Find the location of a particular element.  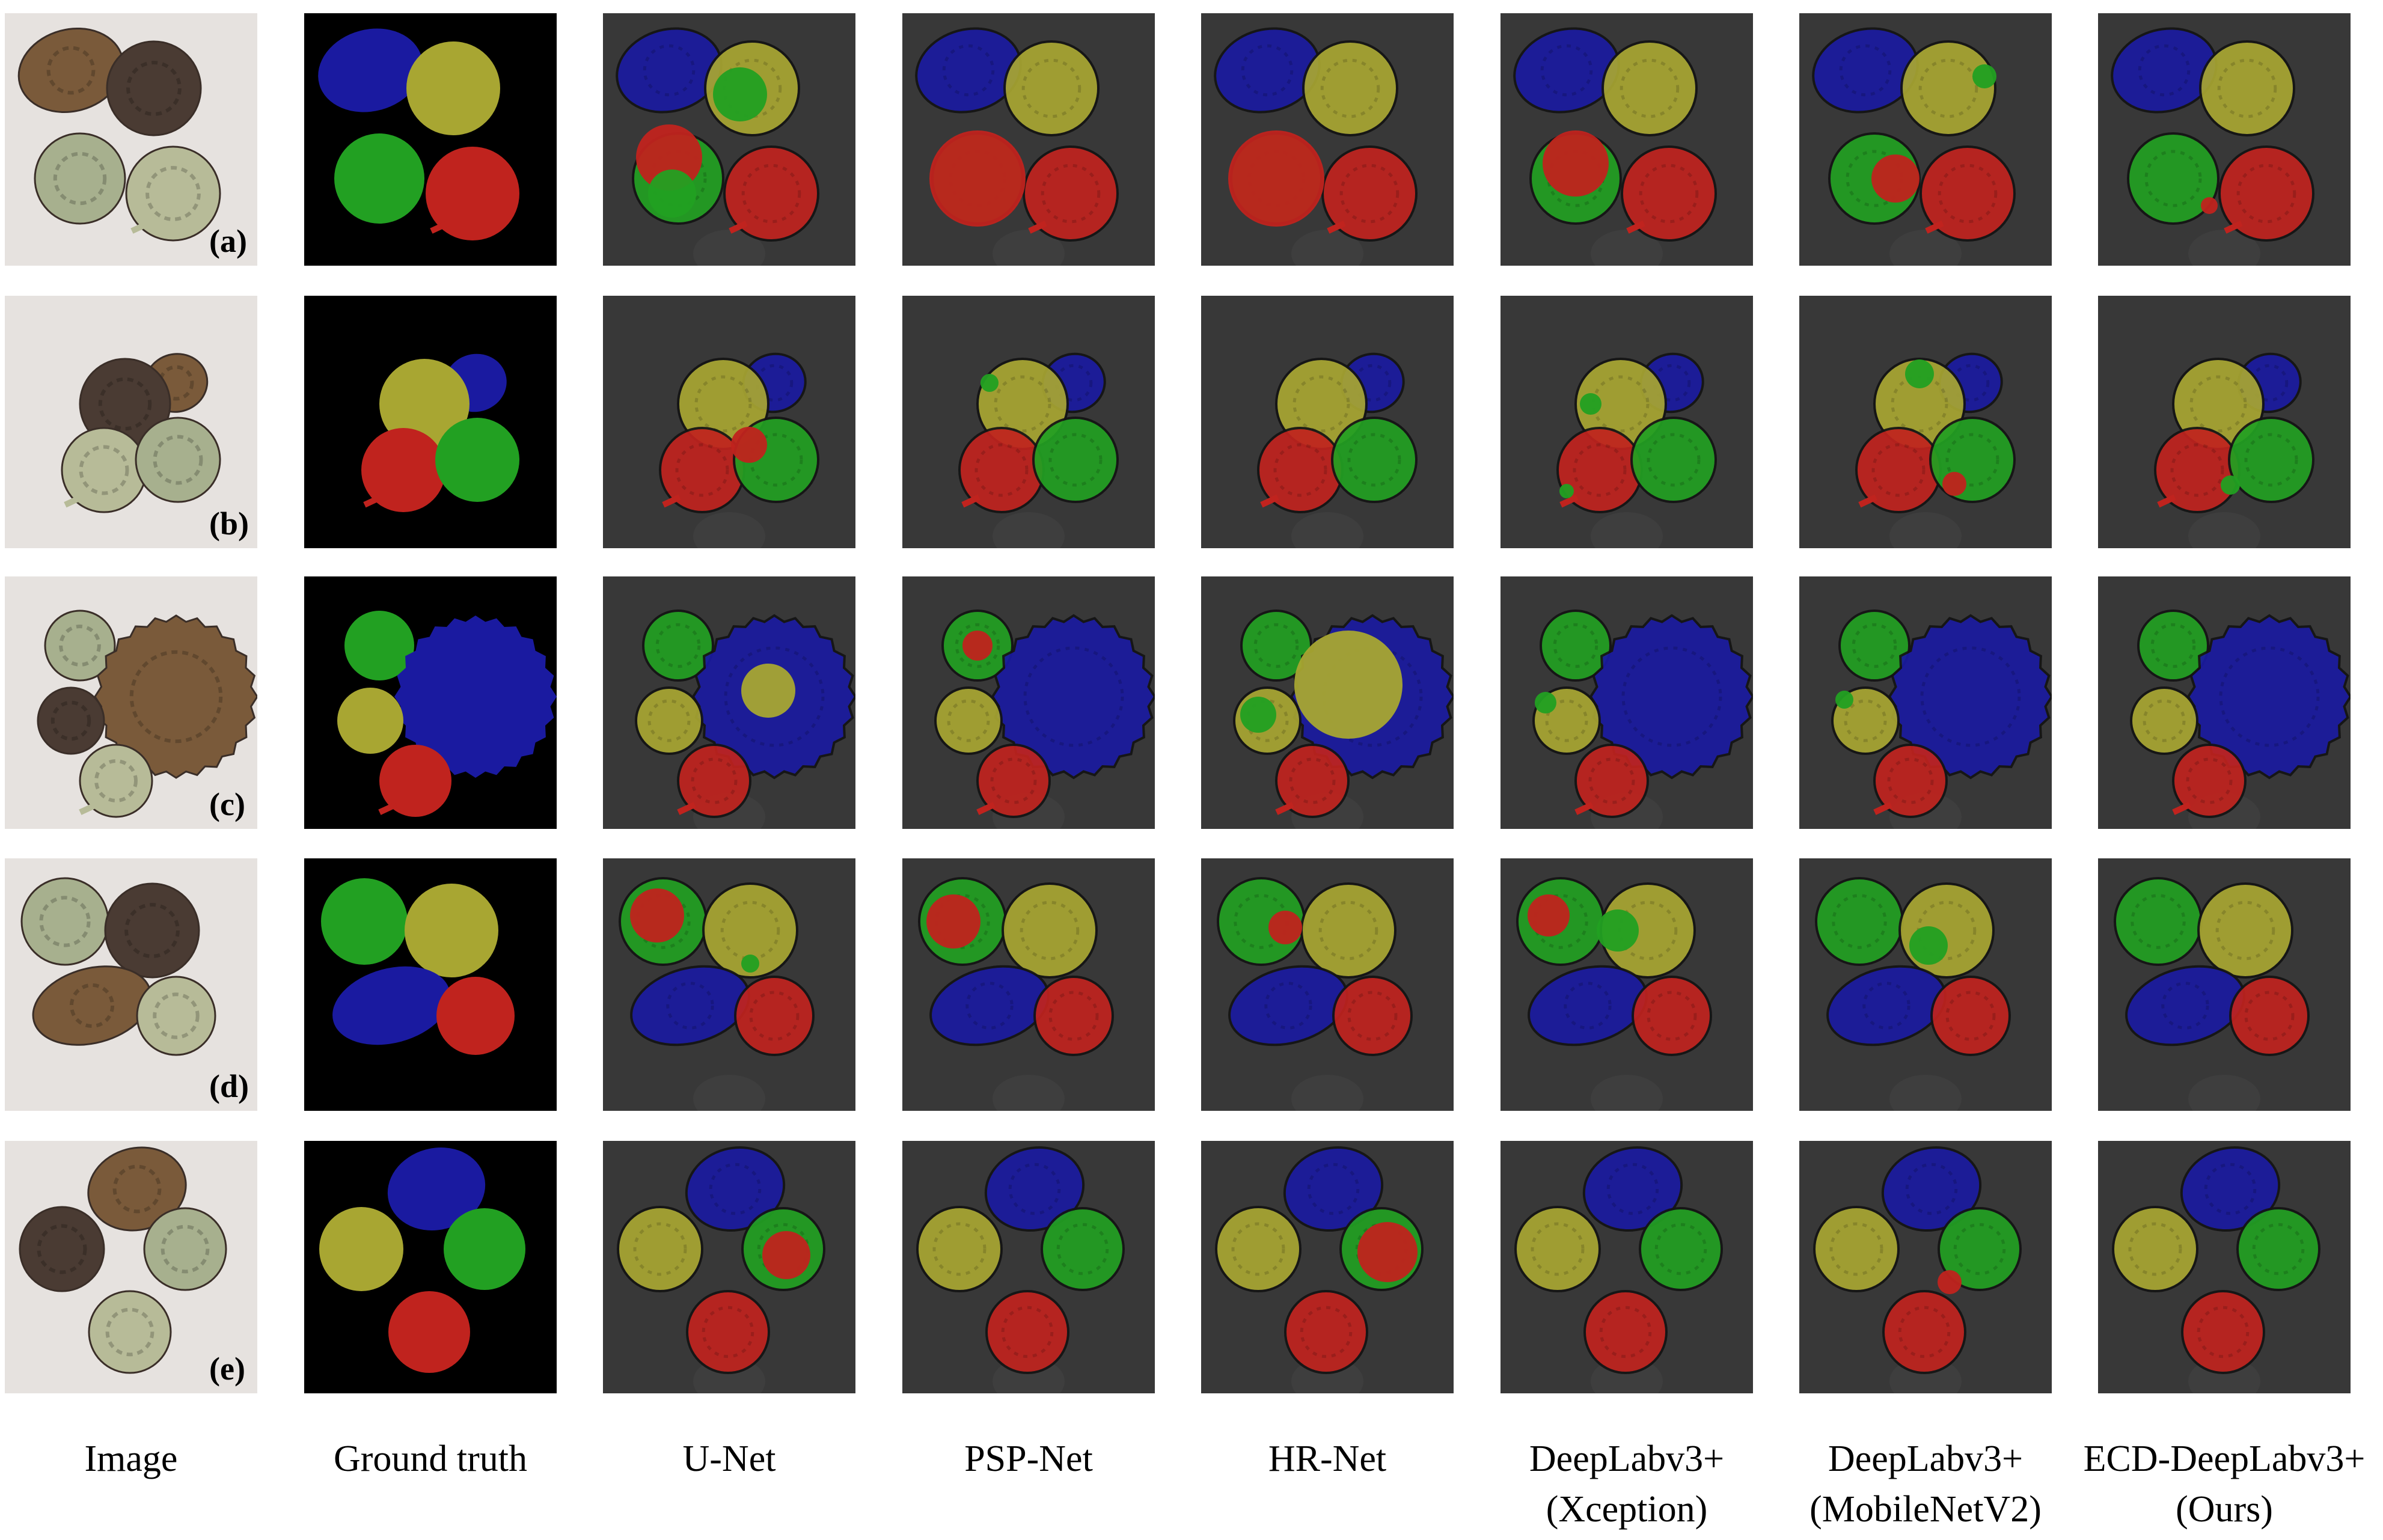

column-label: DeepLabv3+ (MobileNetV2) is located at coordinates (1926, 1484).